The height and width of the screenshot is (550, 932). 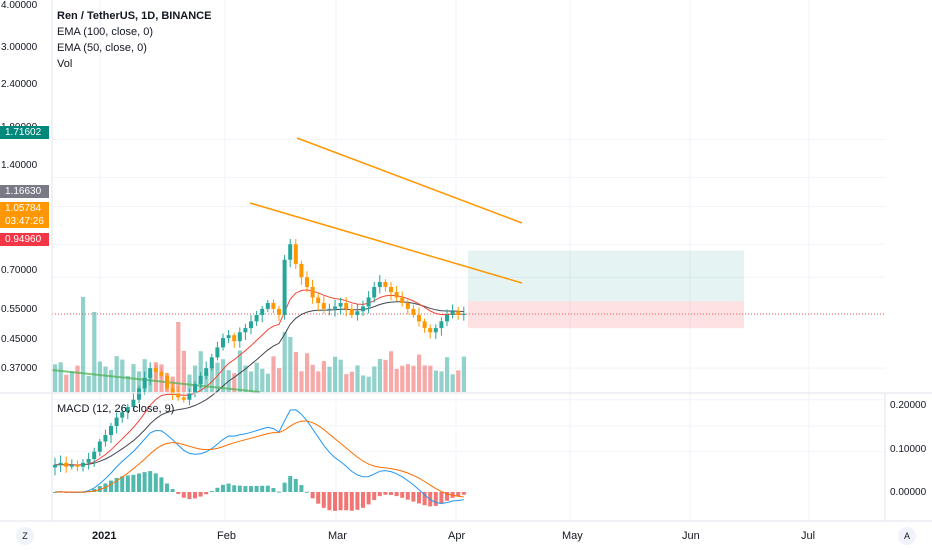 What do you see at coordinates (19, 5) in the screenshot?
I see `price-tick-label: 4.00000` at bounding box center [19, 5].